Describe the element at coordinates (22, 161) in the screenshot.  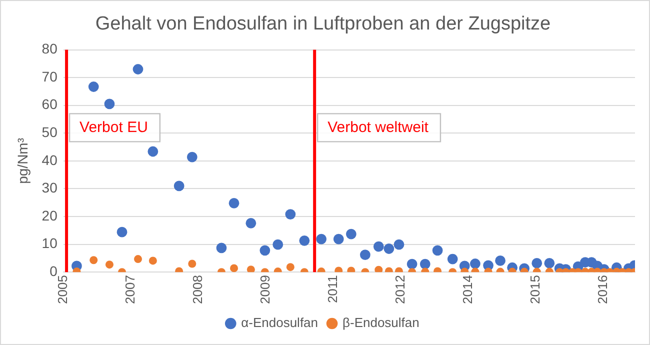
I see `y-axis-title: pg/Nm³` at that location.